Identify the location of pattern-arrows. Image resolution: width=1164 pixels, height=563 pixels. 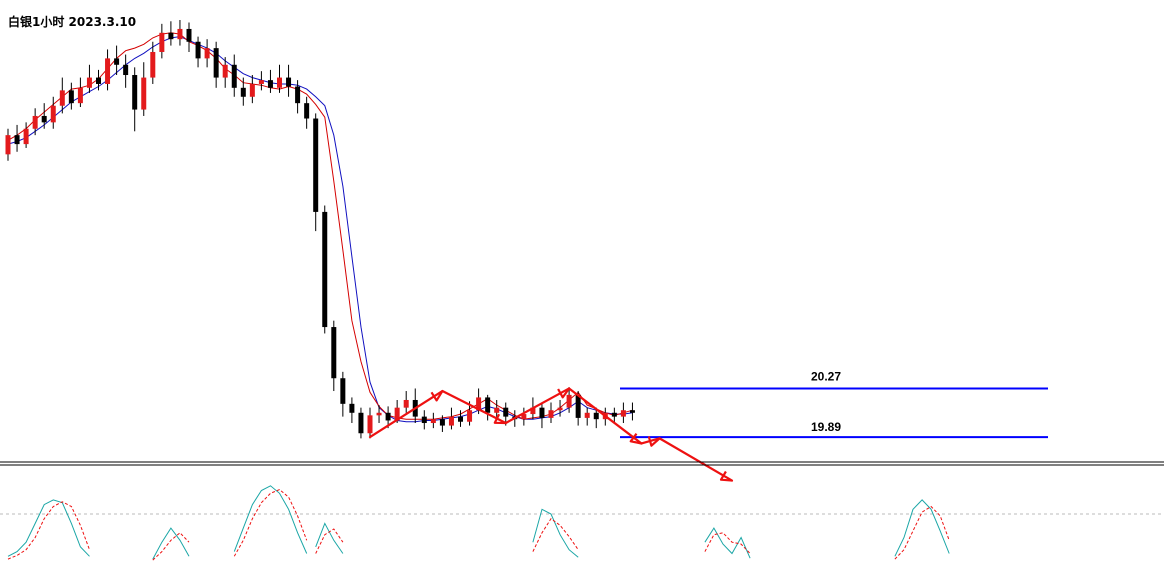
(551, 434).